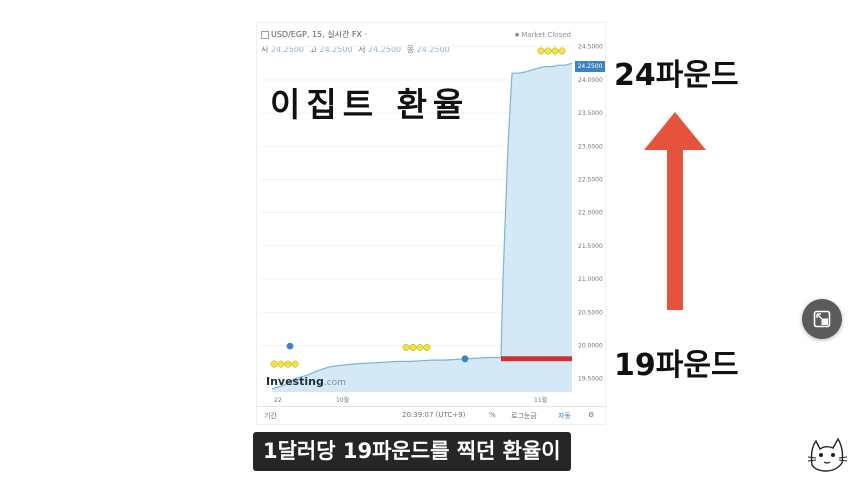 The height and width of the screenshot is (484, 860). Describe the element at coordinates (524, 416) in the screenshot. I see `log-scale-toggle: 로그눈금` at that location.